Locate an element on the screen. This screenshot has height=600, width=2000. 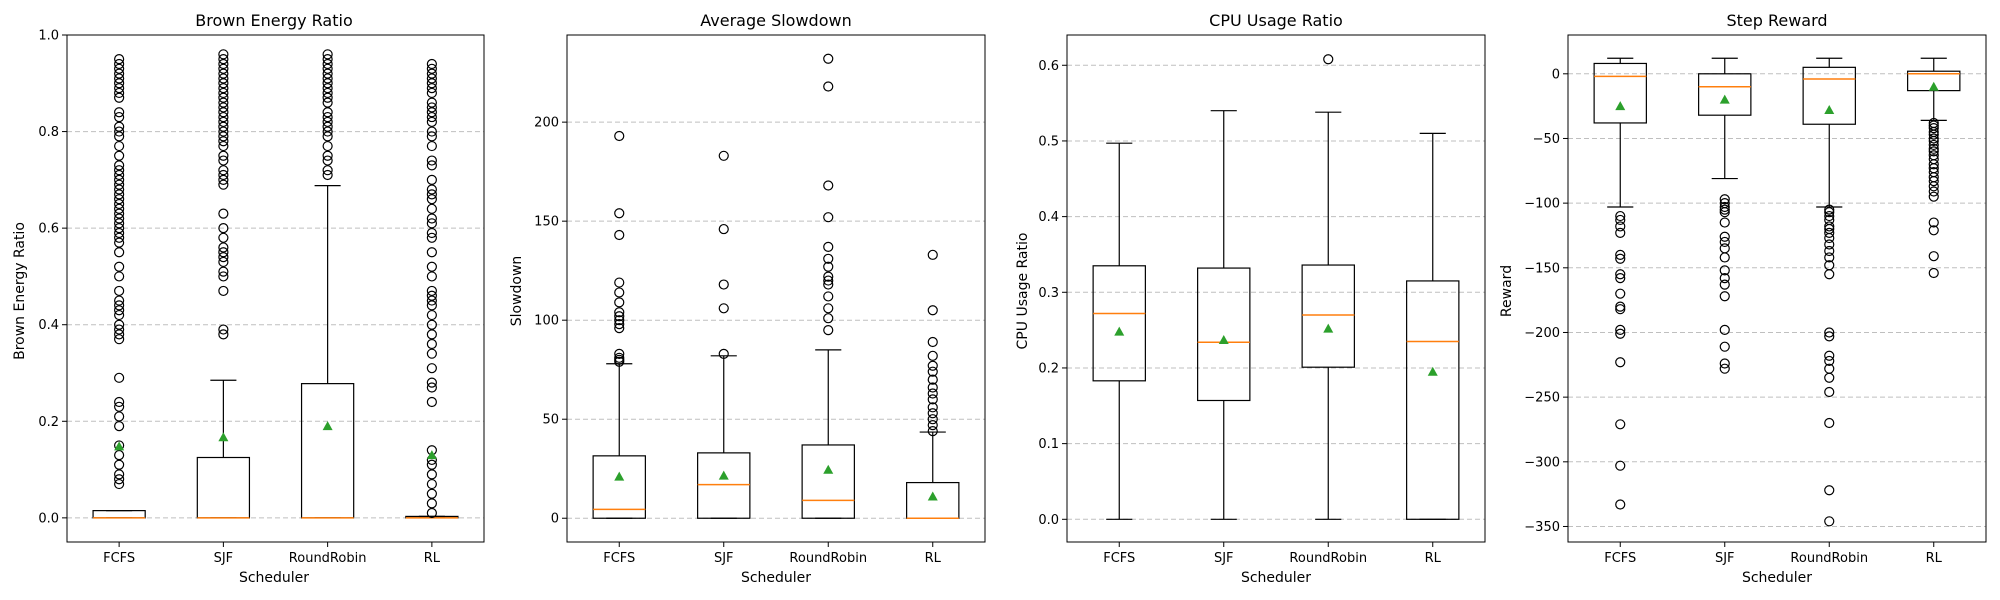
box-FCFS is located at coordinates (619, 324).